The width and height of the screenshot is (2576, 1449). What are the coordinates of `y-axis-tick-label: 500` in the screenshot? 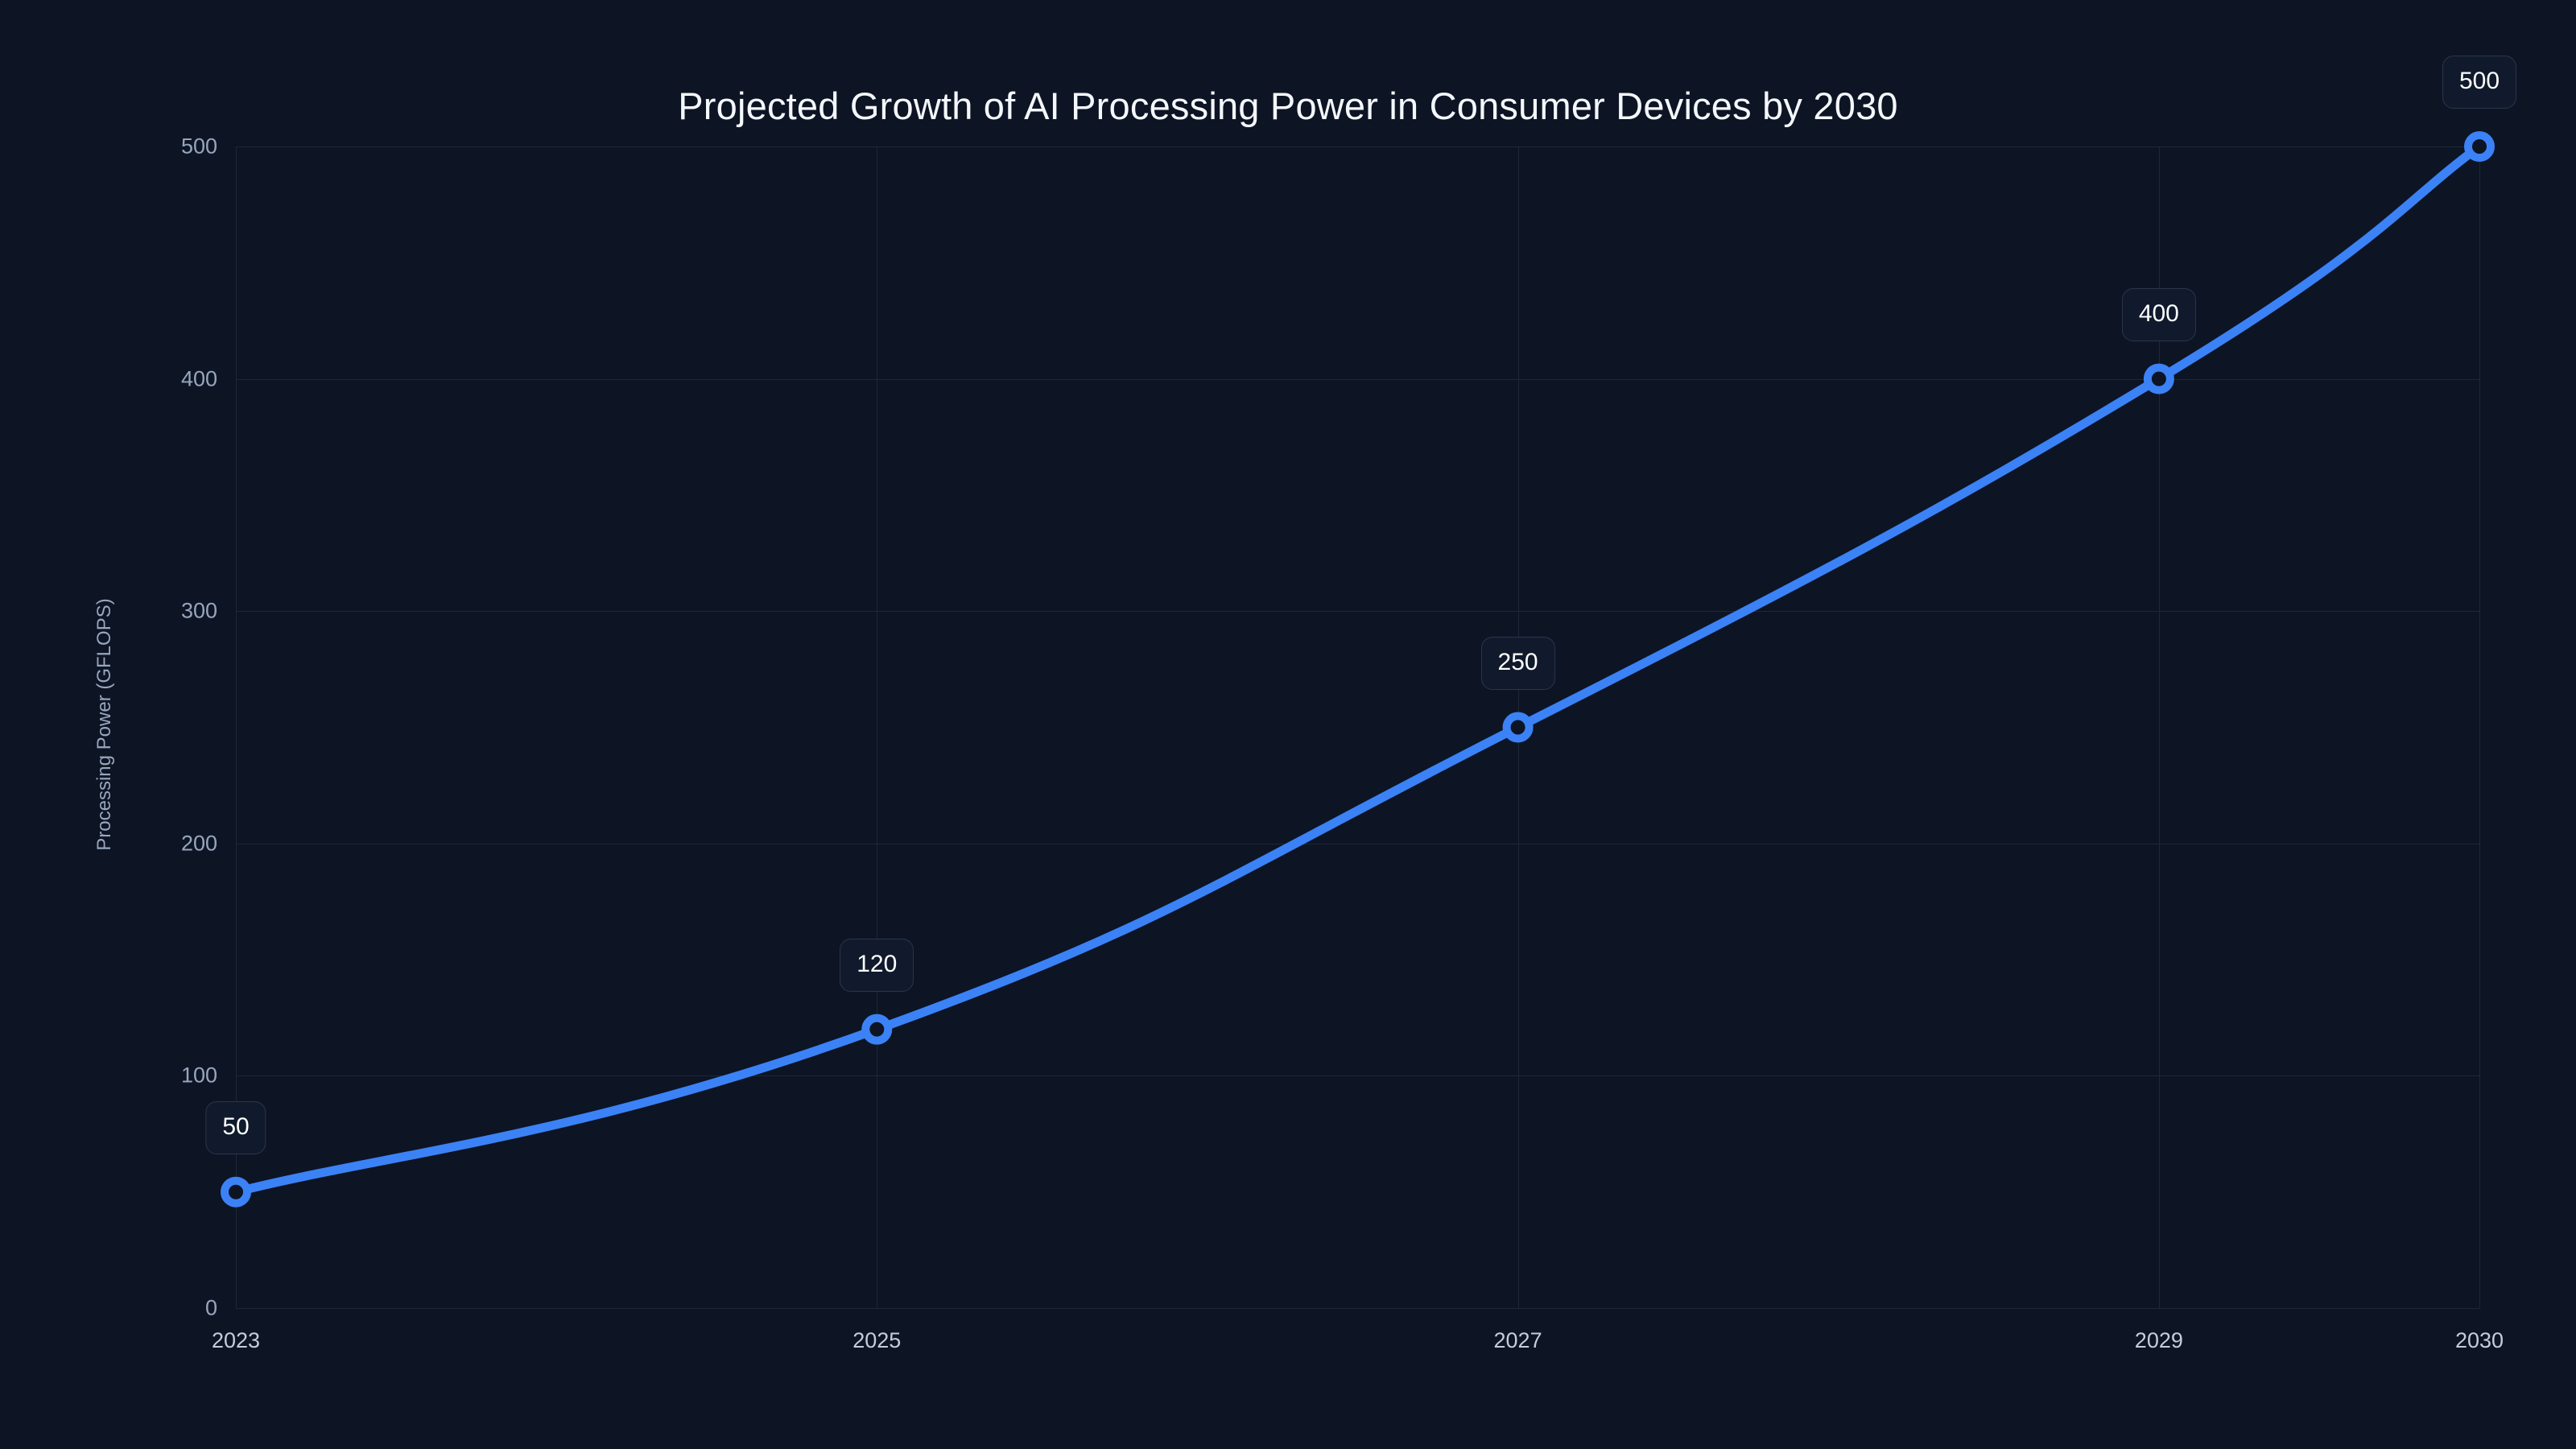 It's located at (198, 146).